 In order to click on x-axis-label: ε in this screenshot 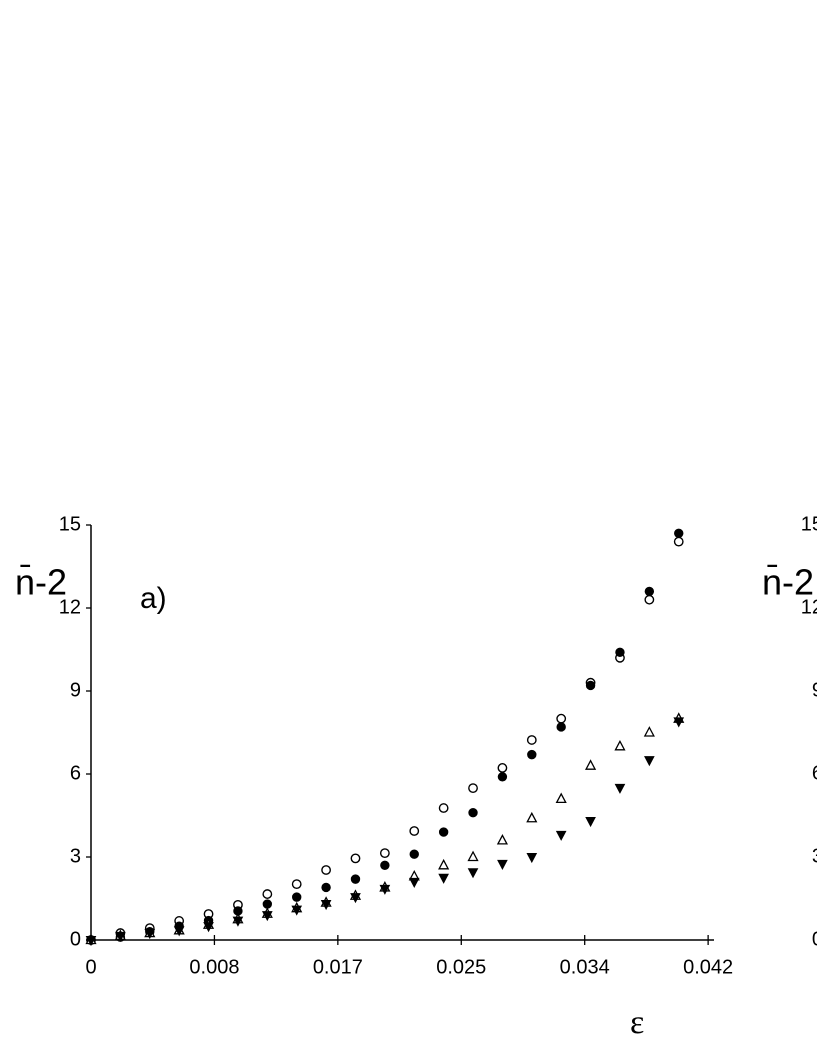, I will do `click(637, 1022)`.